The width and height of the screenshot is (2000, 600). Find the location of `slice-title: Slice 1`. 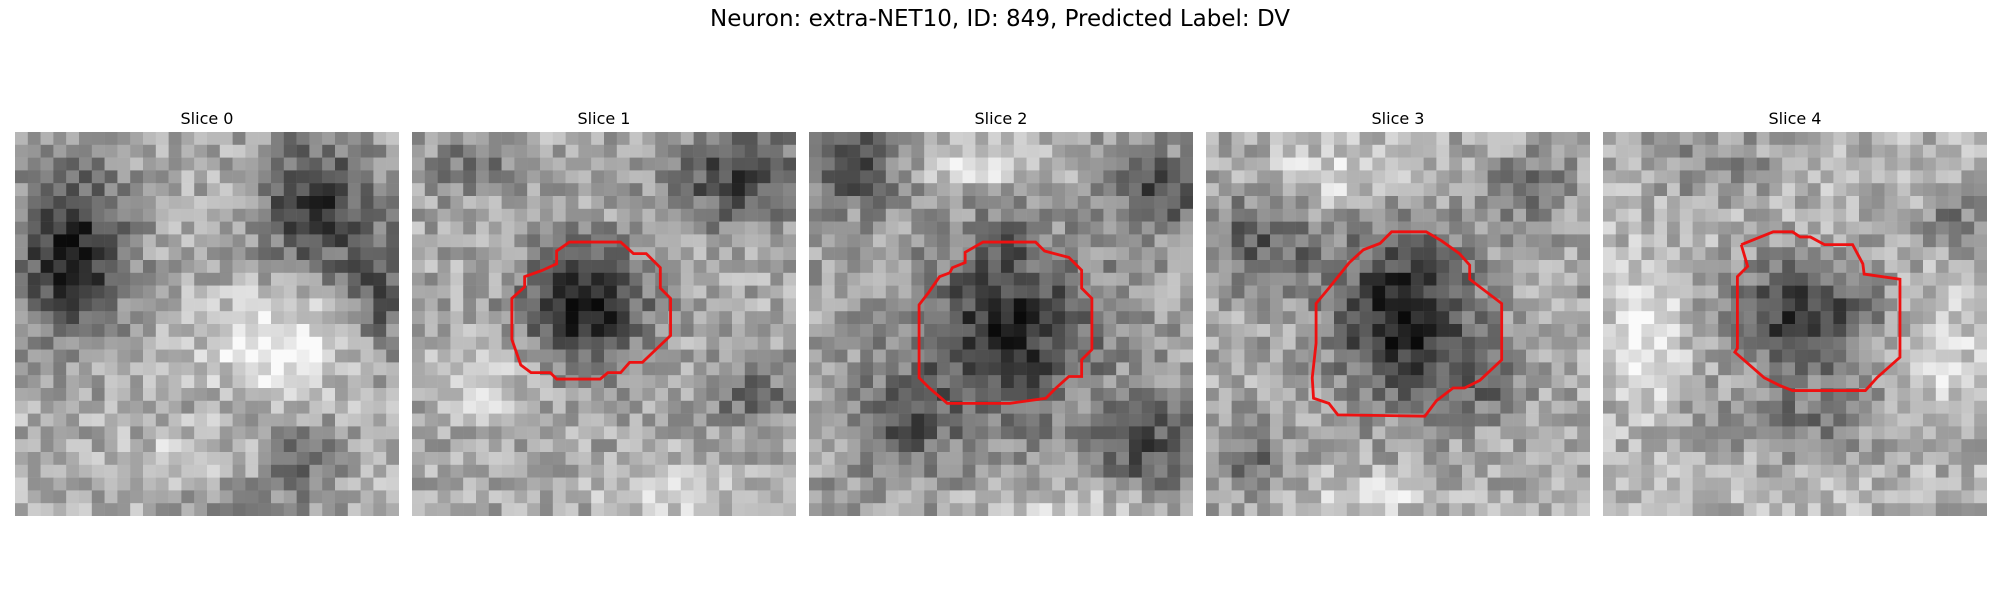

slice-title: Slice 1 is located at coordinates (604, 118).